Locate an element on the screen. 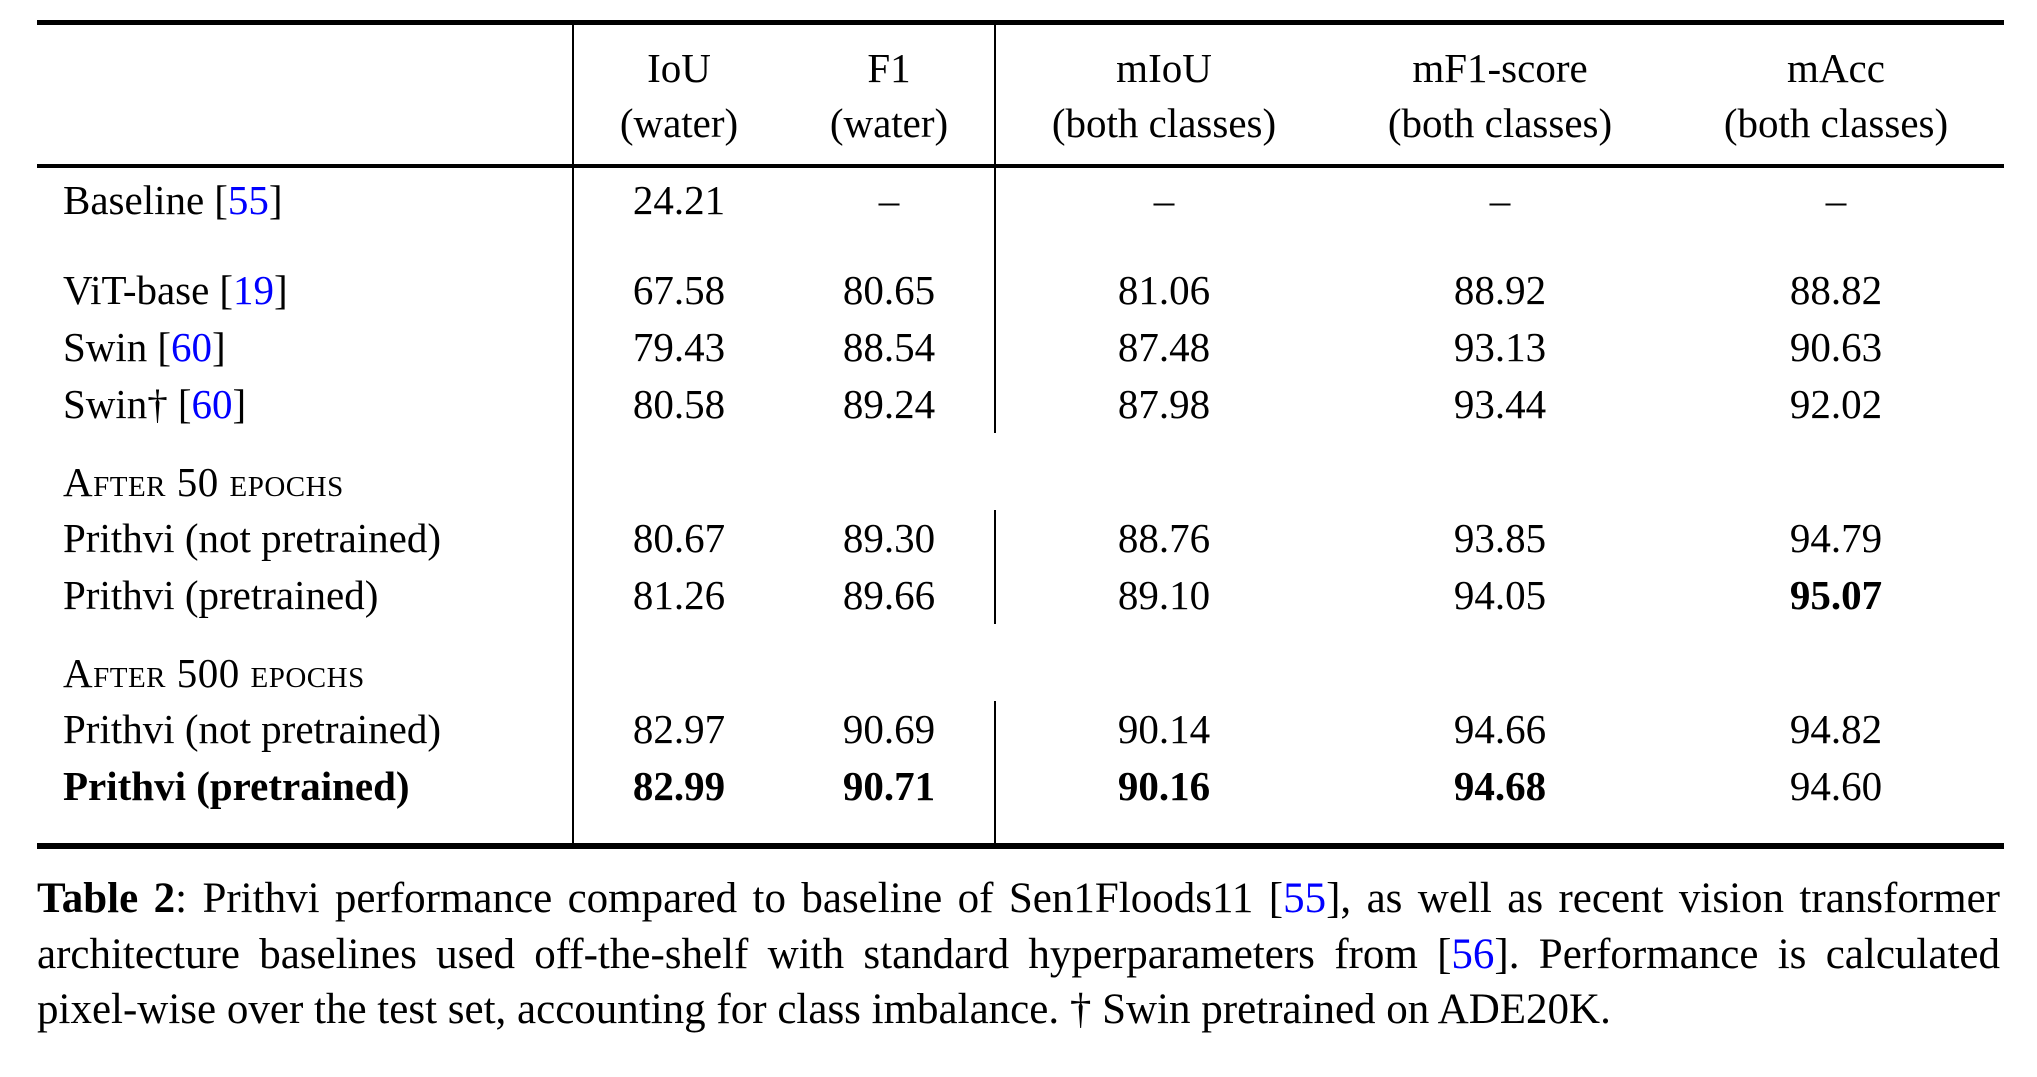  row-label: Swin† is located at coordinates (115, 404).